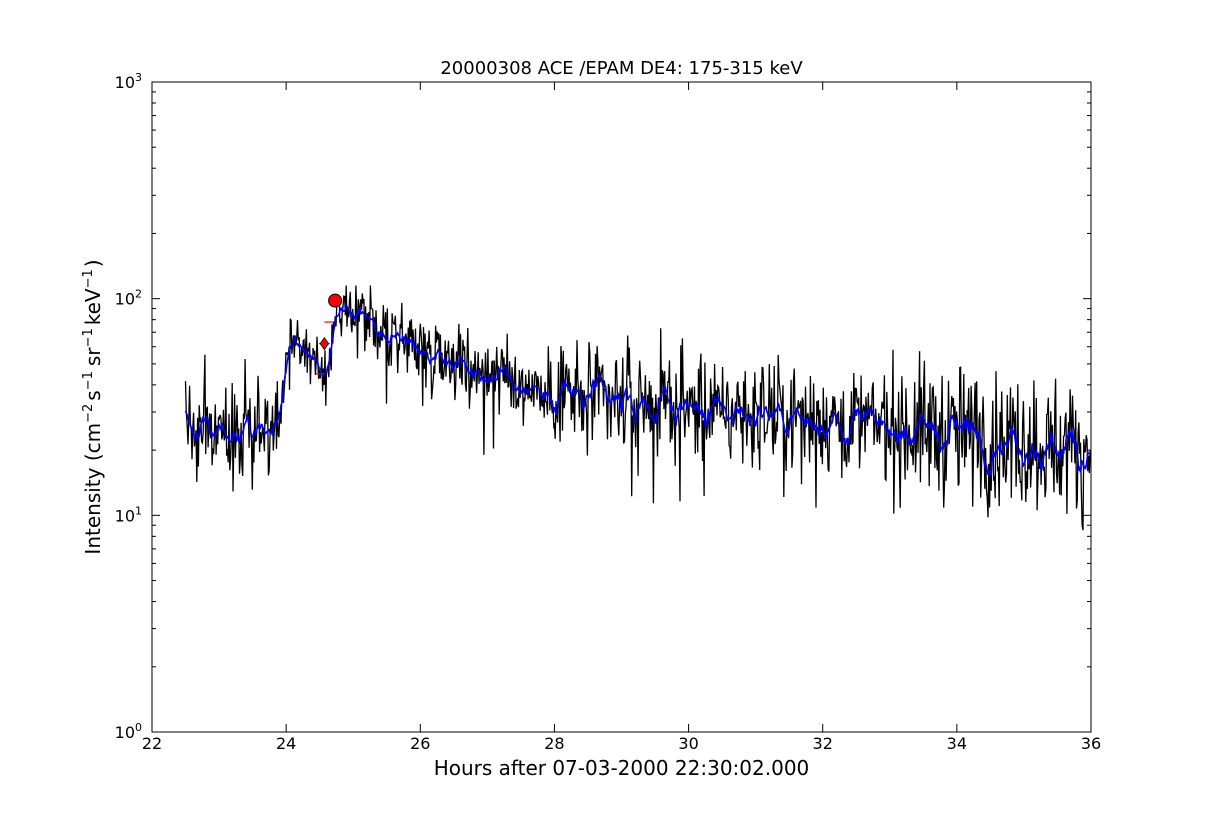 This screenshot has height=816, width=1212. I want to click on y-axis-label-part3: sr, so click(93, 356).